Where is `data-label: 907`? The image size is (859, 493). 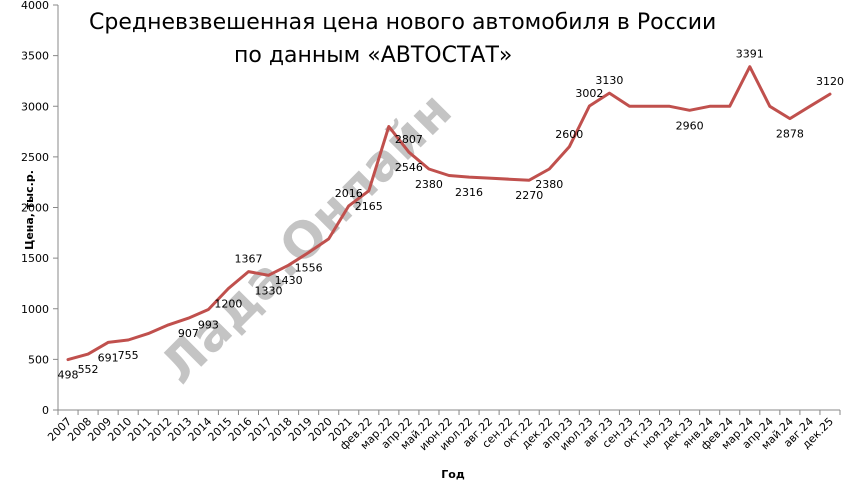 data-label: 907 is located at coordinates (188, 333).